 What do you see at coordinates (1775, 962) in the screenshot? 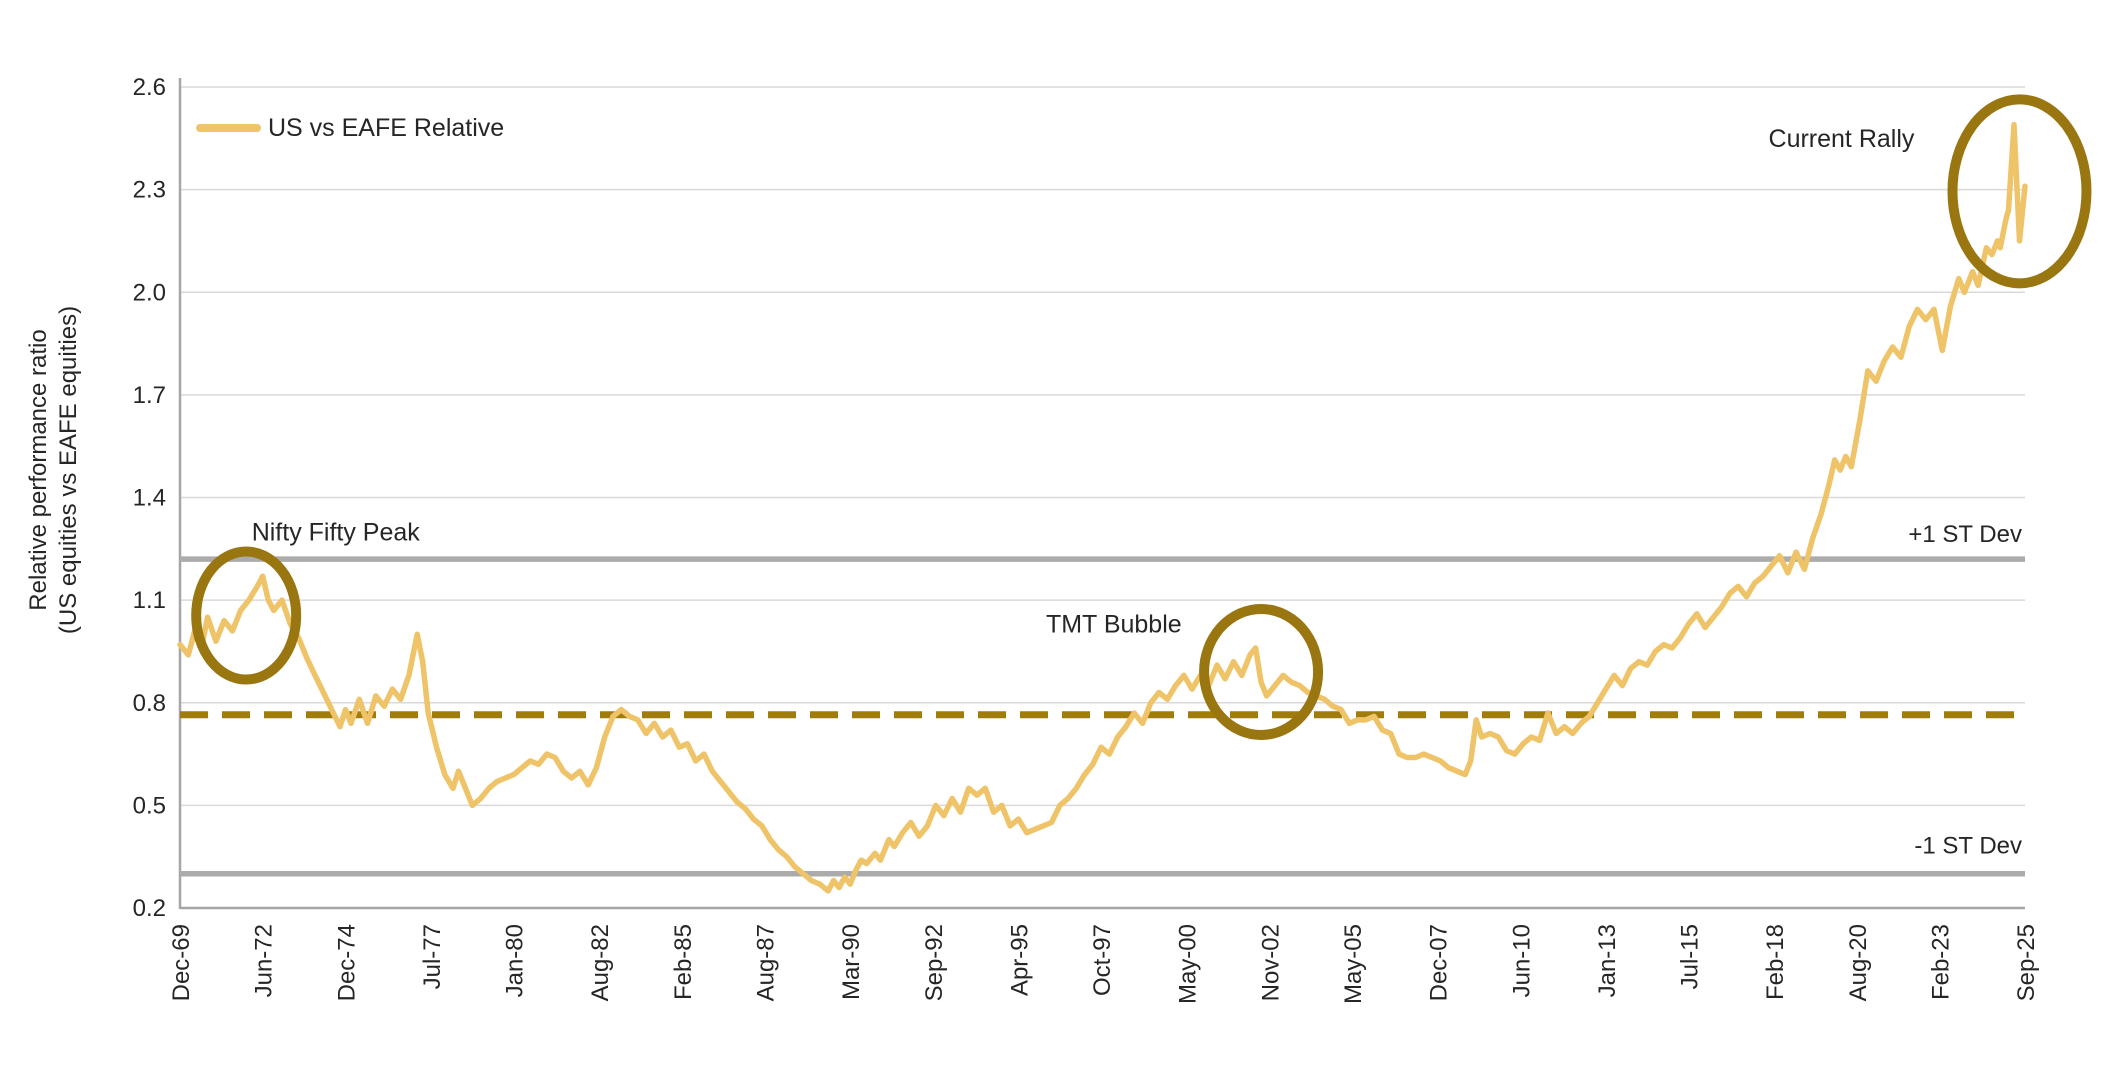
I see `x-tick-label: Feb-18` at bounding box center [1775, 962].